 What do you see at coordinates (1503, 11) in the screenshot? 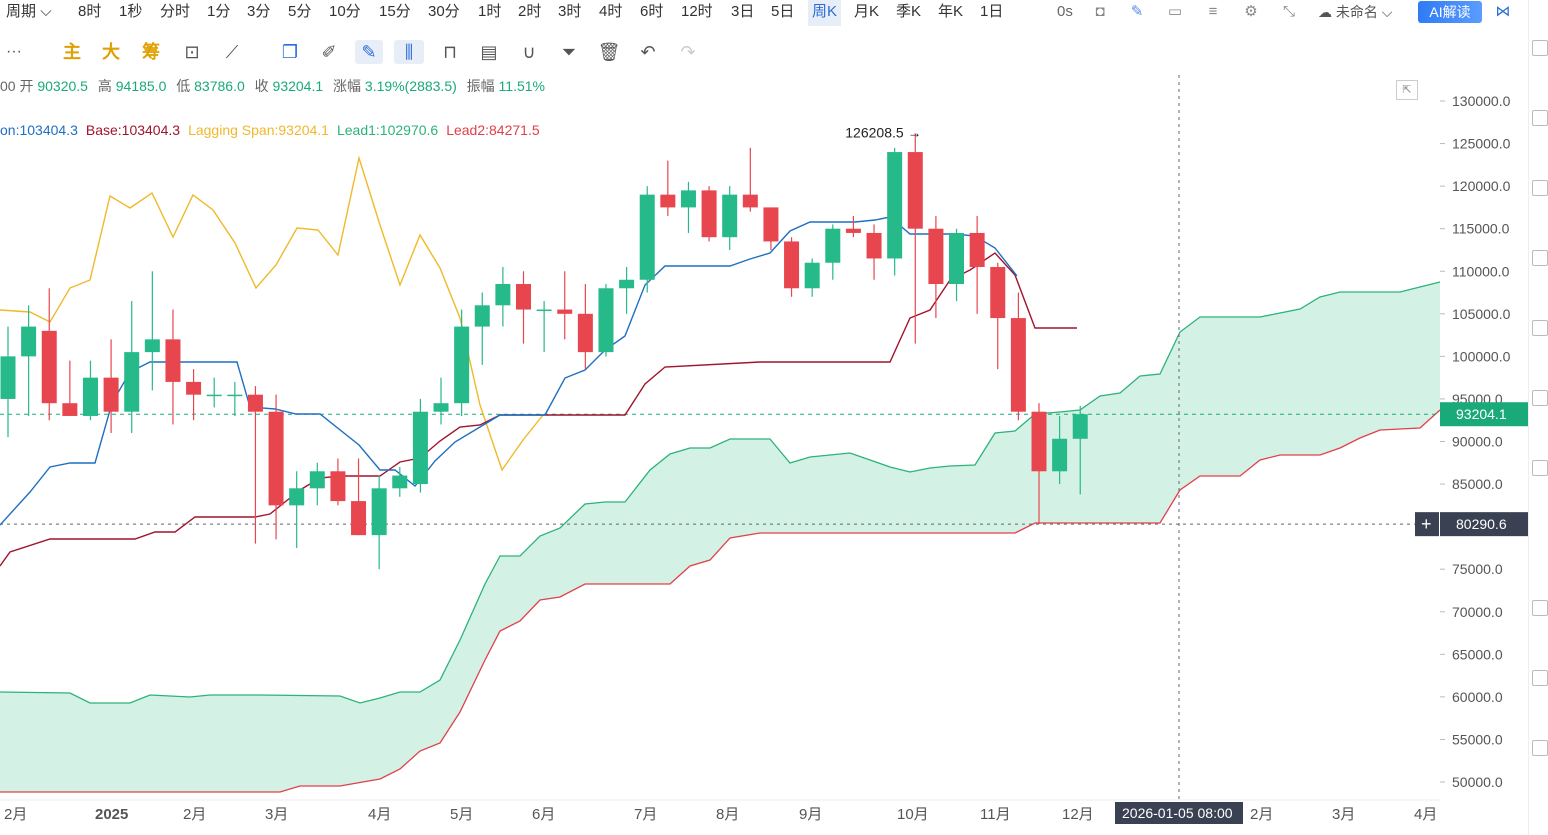
I see `share-icon: ⋈` at bounding box center [1503, 11].